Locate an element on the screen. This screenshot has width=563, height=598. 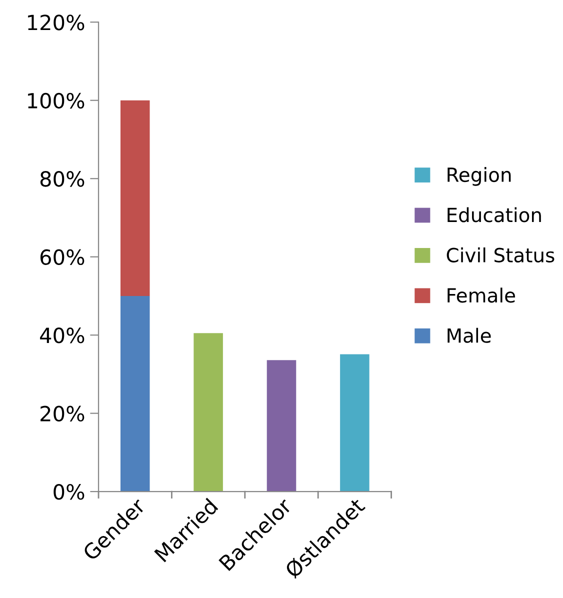
legend-label: Civil Status is located at coordinates (500, 254).